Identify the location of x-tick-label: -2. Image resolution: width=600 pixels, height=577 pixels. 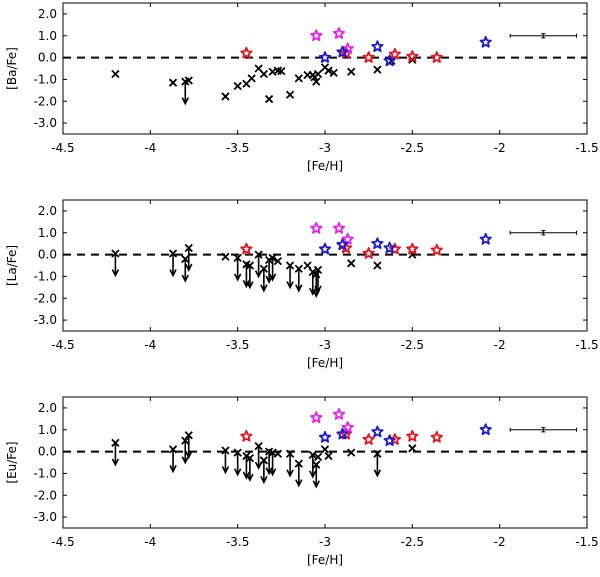
(500, 148).